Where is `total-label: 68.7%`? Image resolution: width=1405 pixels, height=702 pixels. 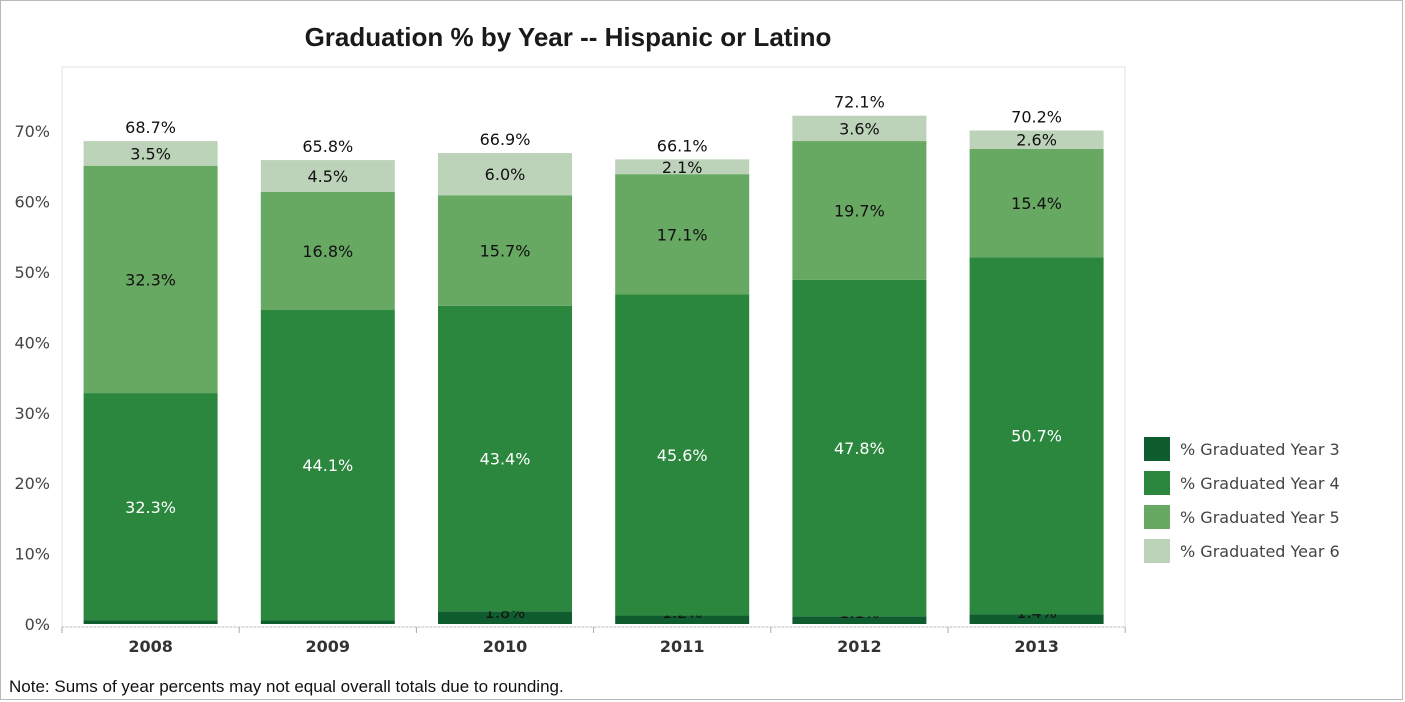
total-label: 68.7% is located at coordinates (150, 127).